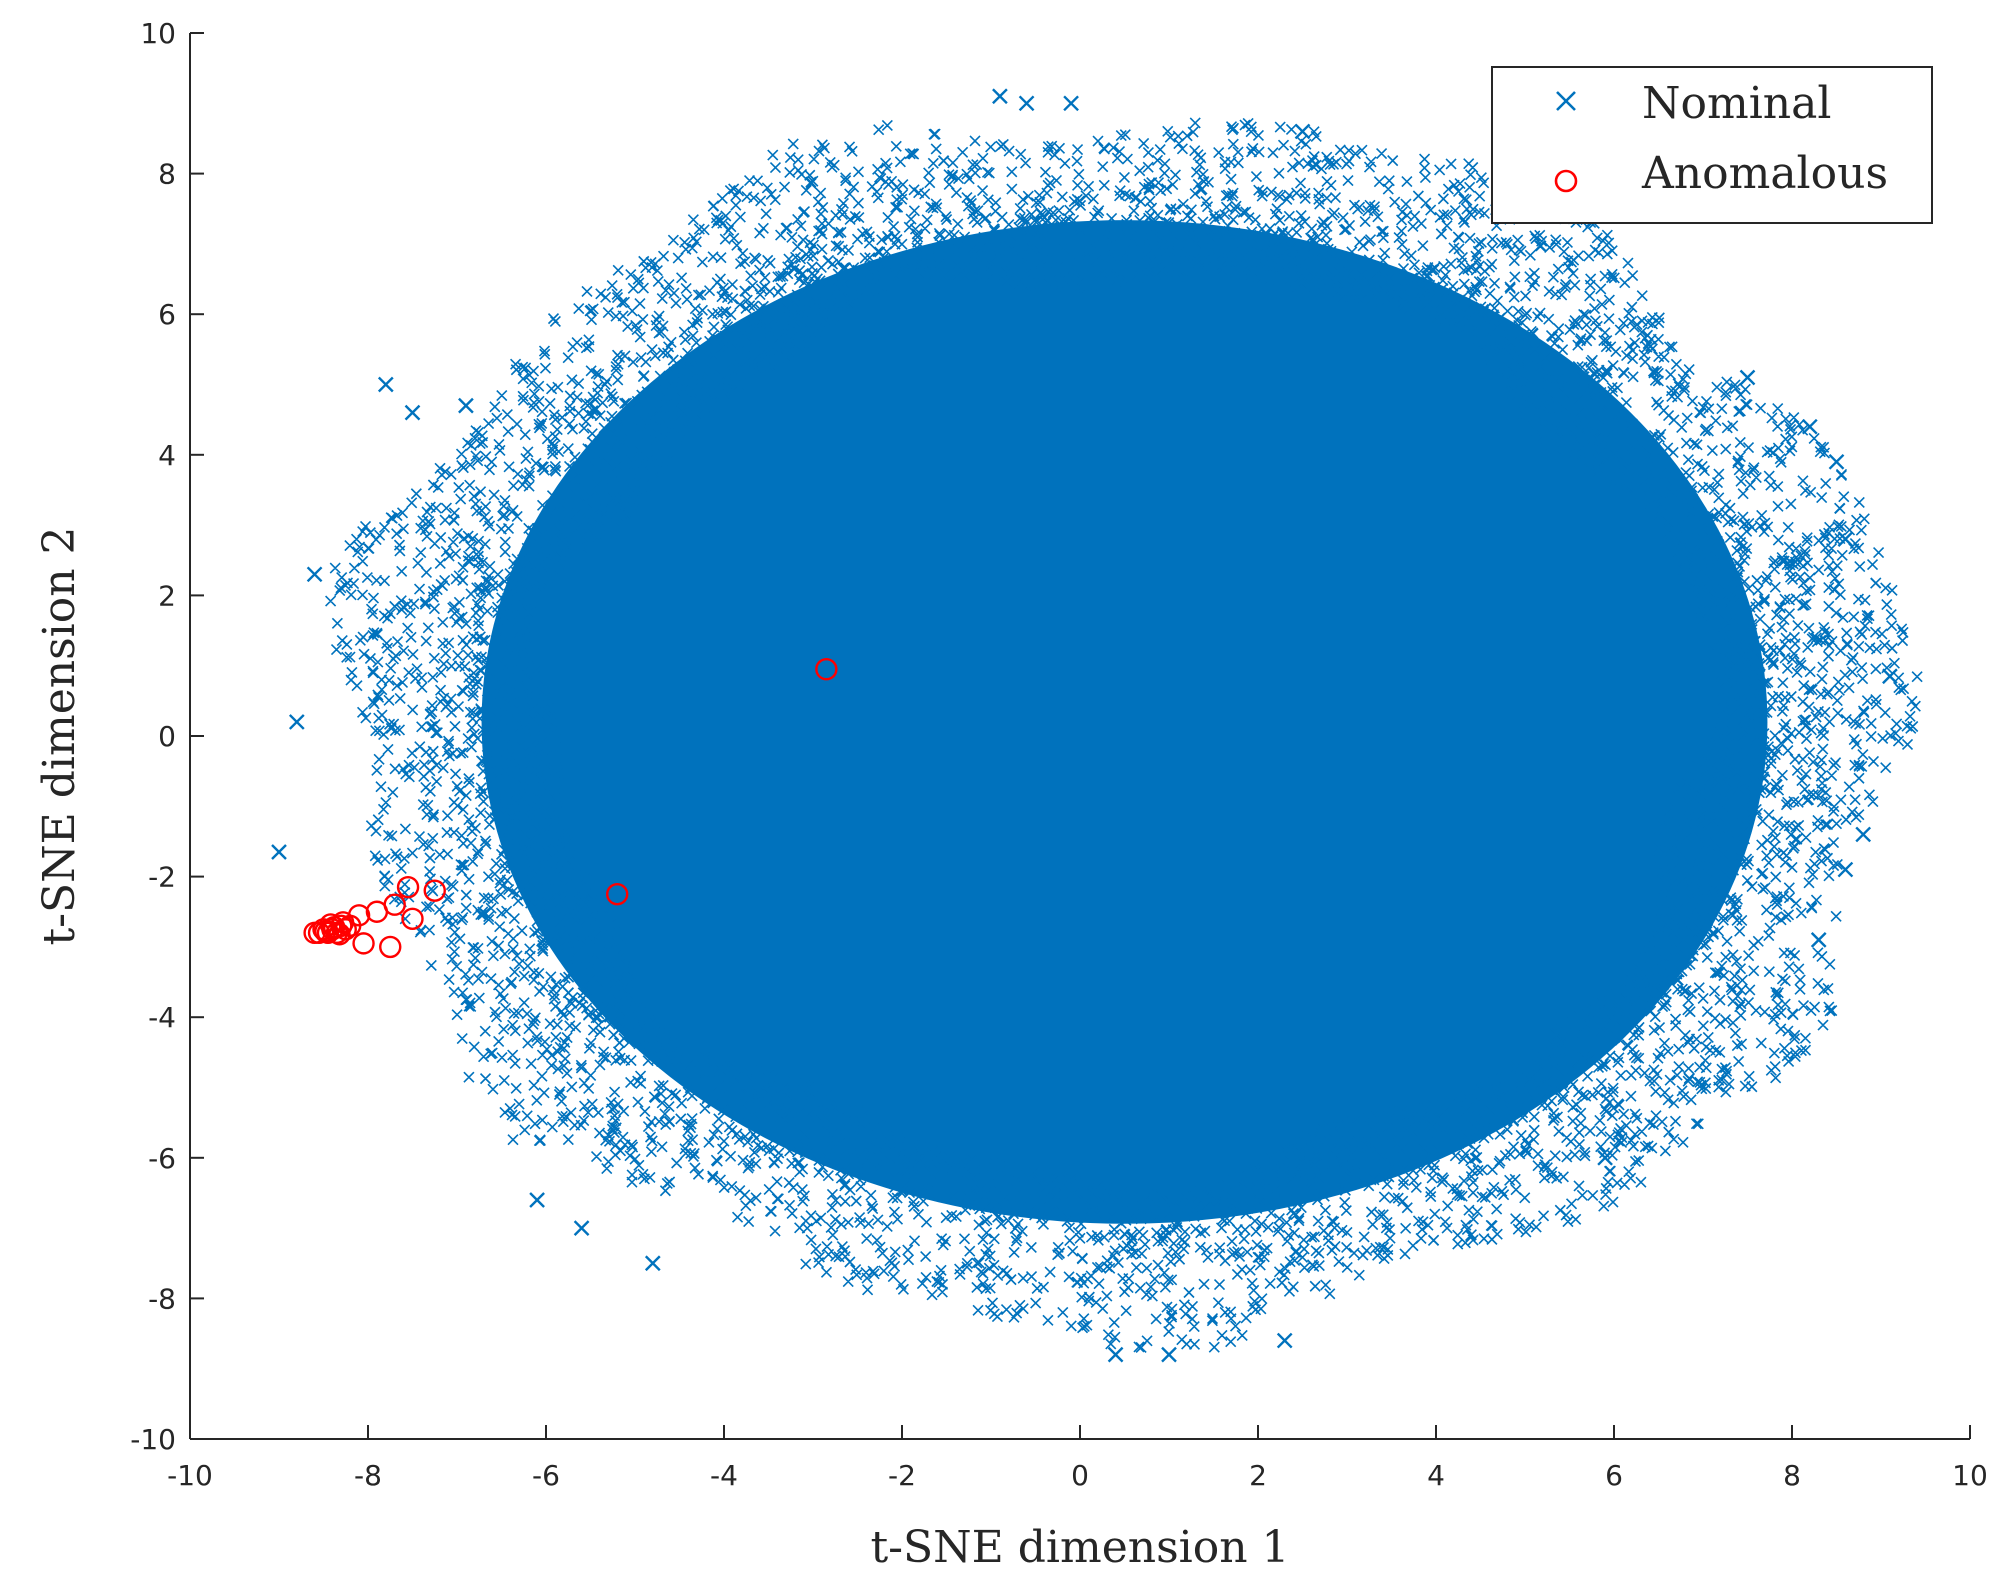 This screenshot has width=2002, height=1581. What do you see at coordinates (546, 1475) in the screenshot?
I see `x-tick-label: -6` at bounding box center [546, 1475].